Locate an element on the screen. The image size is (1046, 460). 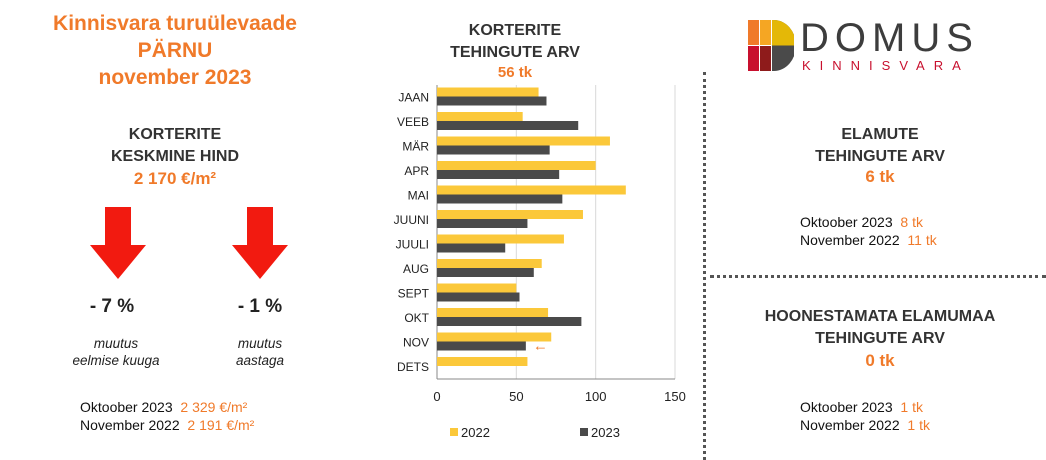
land-comparison: Oktoober 2023 1 tk November 2022 1 tk is located at coordinates (865, 416).